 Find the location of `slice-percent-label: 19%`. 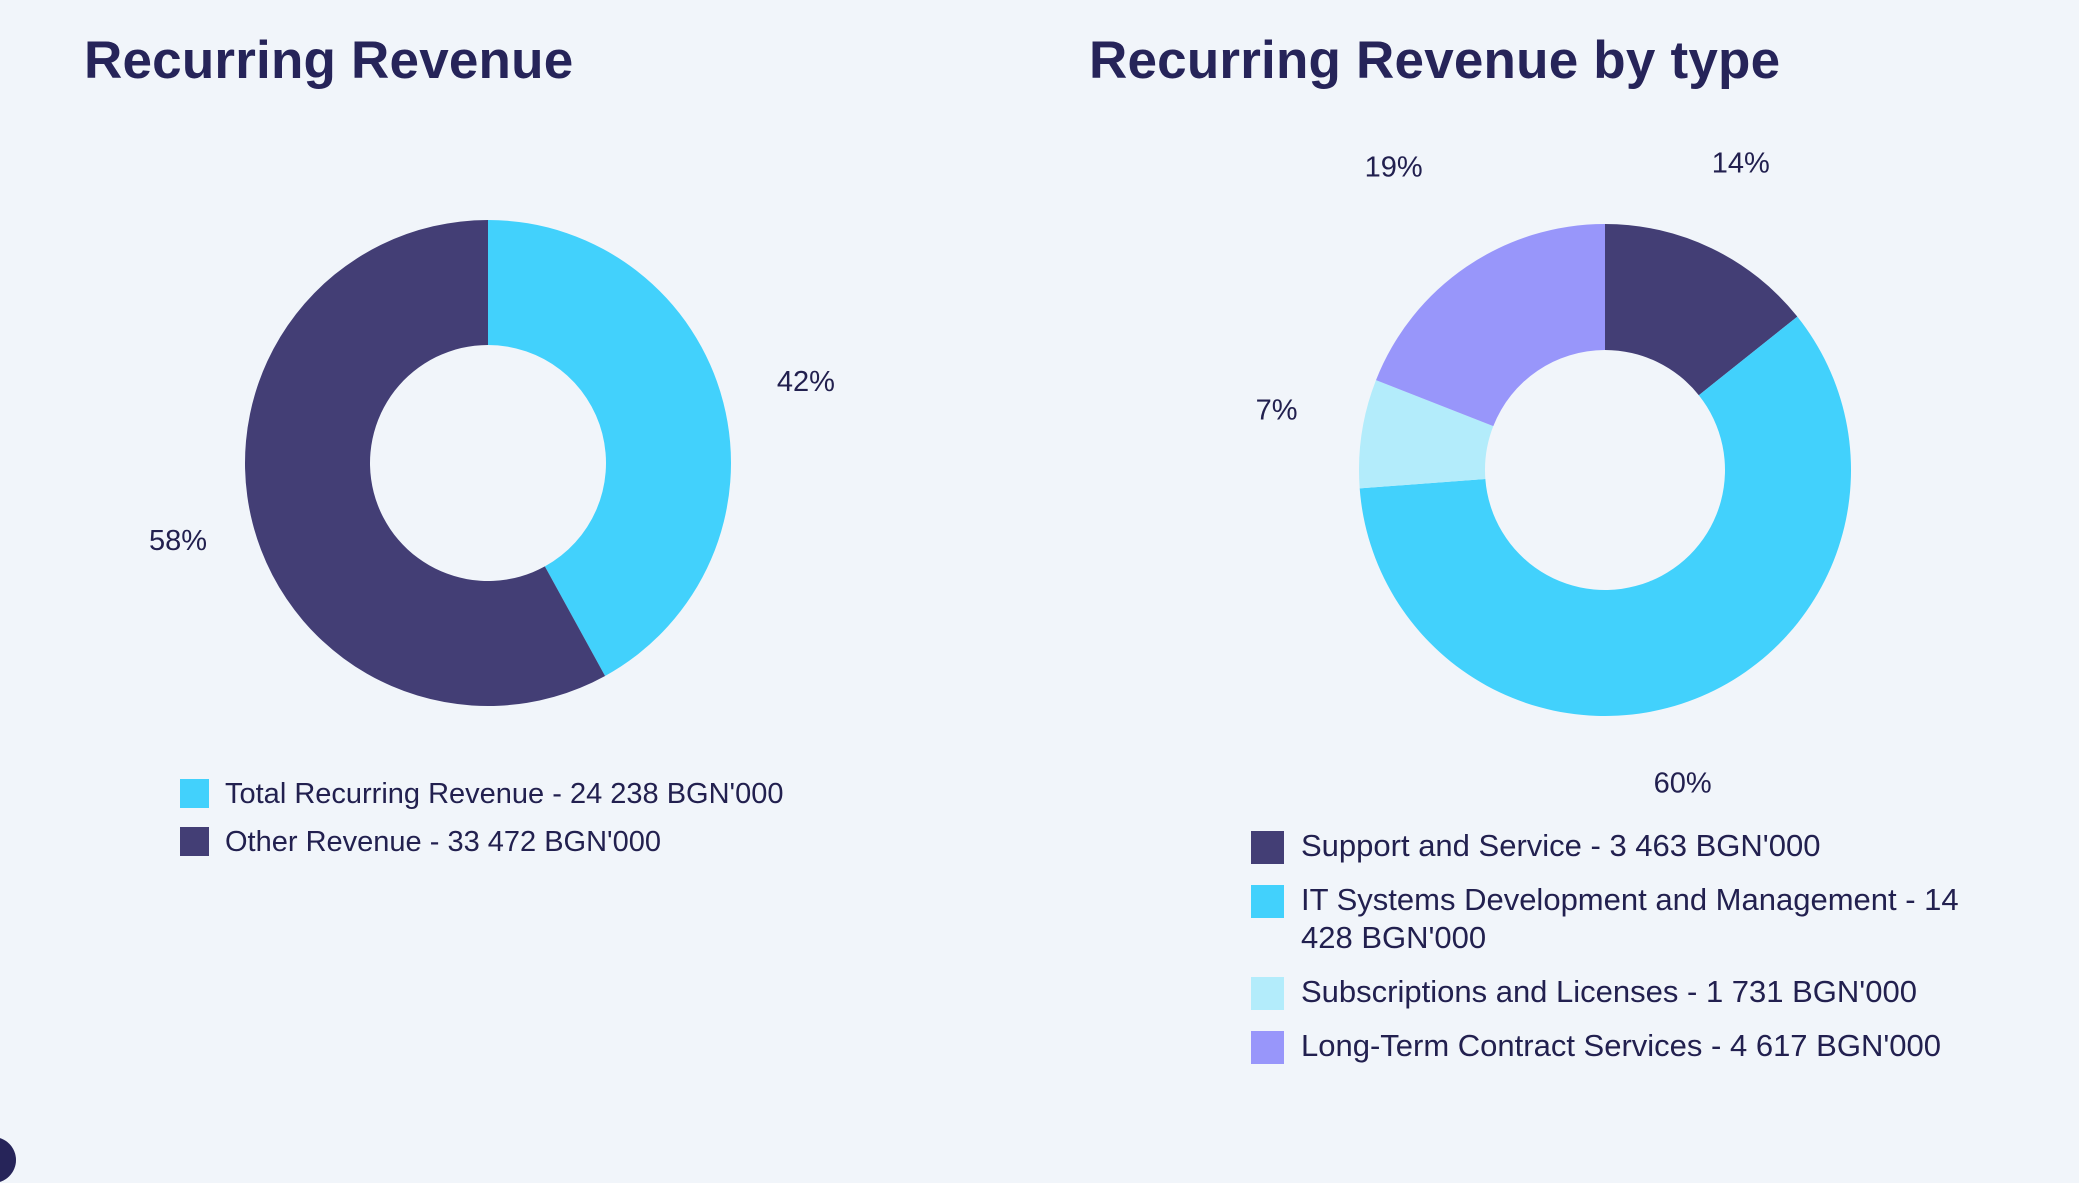

slice-percent-label: 19% is located at coordinates (1394, 168).